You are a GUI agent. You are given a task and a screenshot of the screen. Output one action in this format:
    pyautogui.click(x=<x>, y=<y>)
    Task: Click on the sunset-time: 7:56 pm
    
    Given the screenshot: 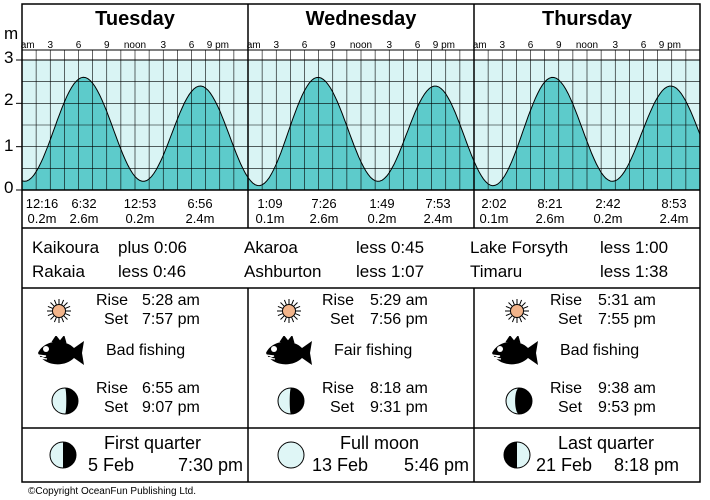 What is the action you would take?
    pyautogui.click(x=399, y=319)
    